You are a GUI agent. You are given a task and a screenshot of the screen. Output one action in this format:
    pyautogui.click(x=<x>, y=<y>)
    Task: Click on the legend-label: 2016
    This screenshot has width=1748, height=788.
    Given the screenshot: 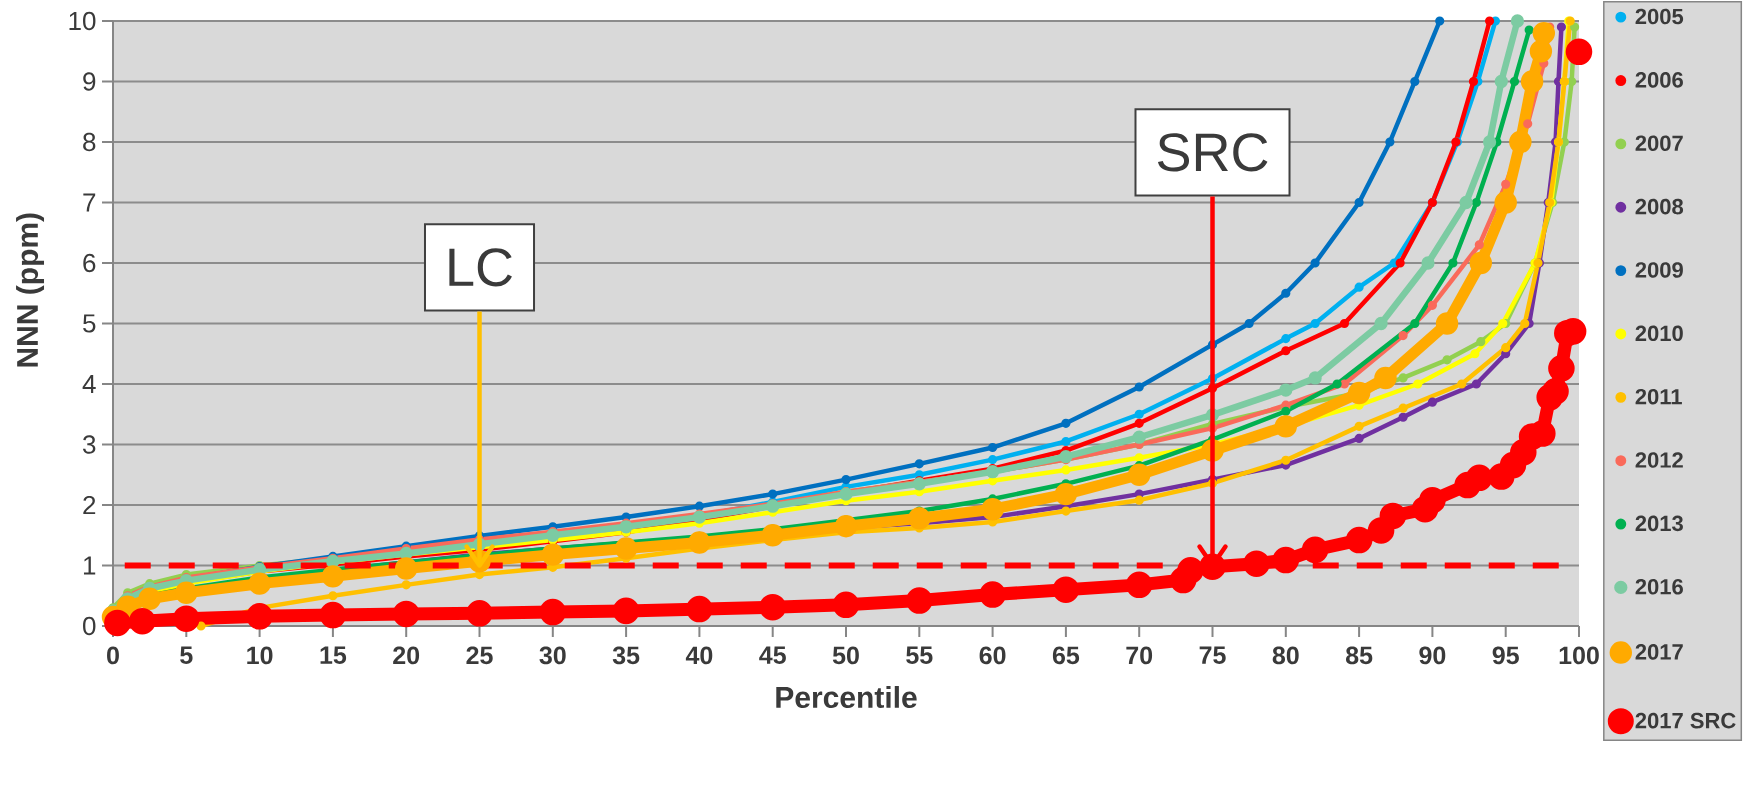 What is the action you would take?
    pyautogui.click(x=1659, y=586)
    